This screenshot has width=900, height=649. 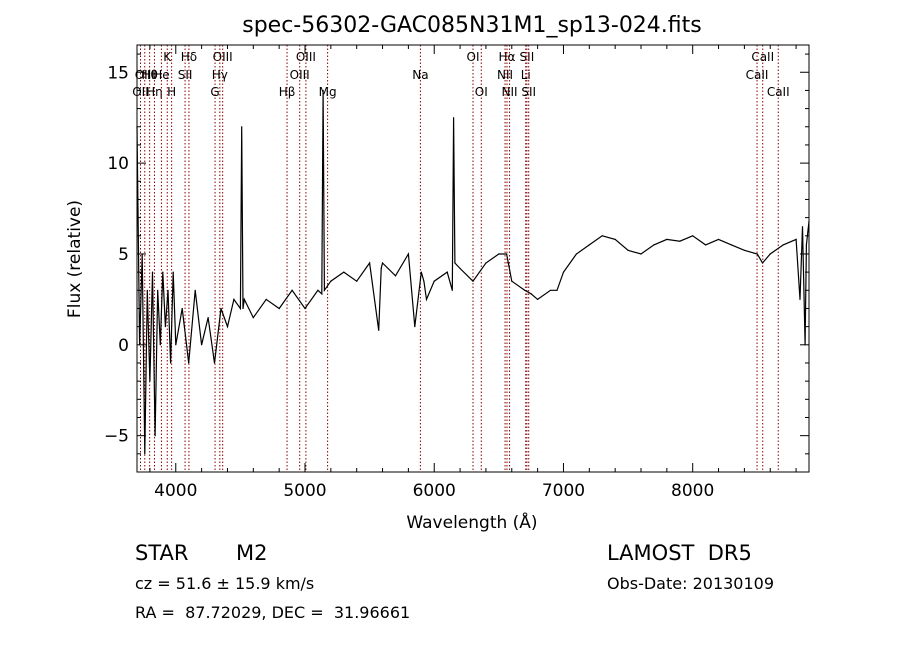 I want to click on y-tick-label-4: 15, so click(x=118, y=73).